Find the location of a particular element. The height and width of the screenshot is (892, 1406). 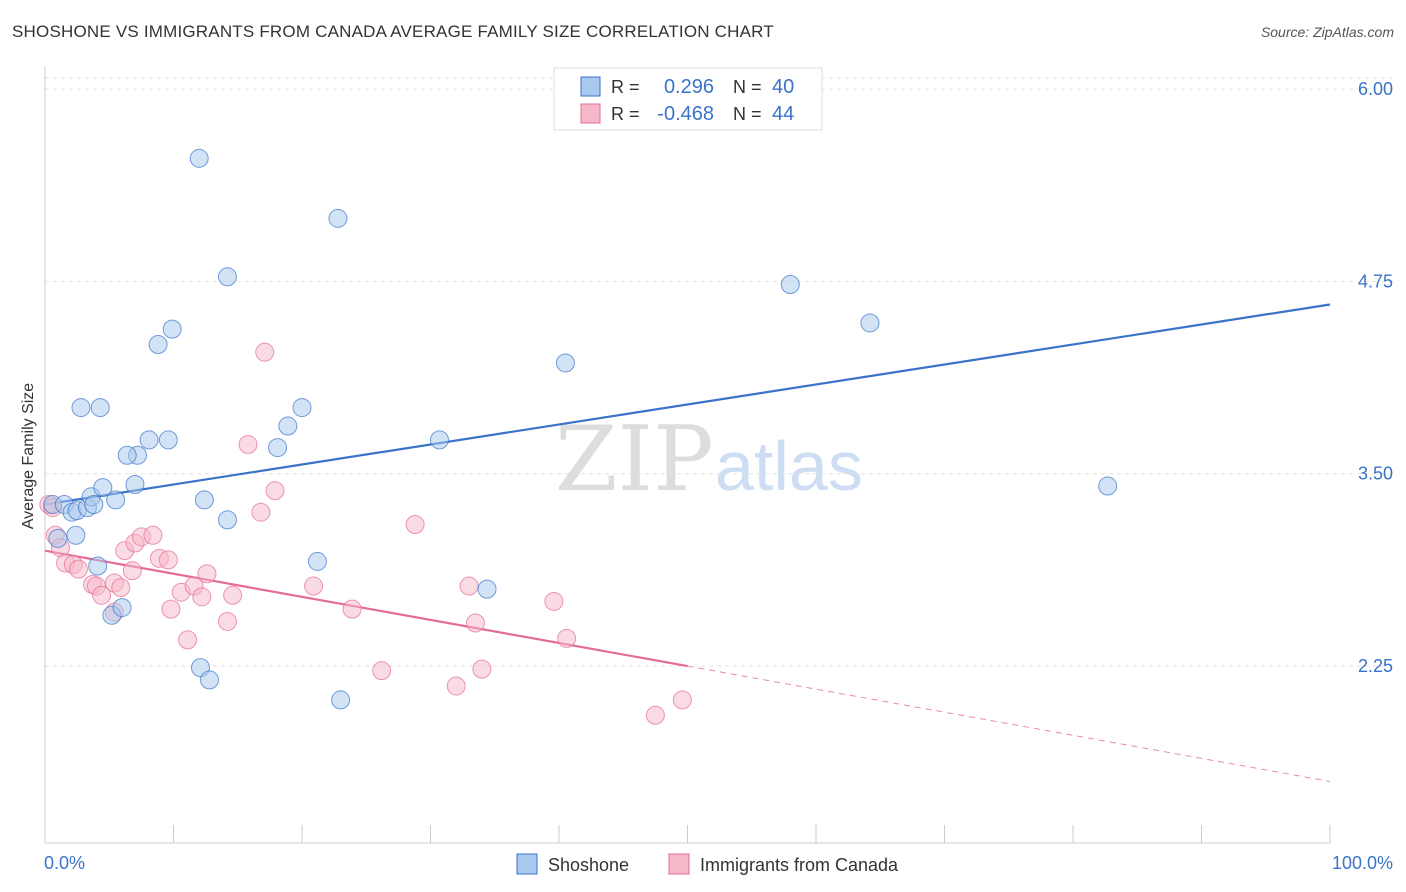

trend-line-canada-projection is located at coordinates (1009, 723).